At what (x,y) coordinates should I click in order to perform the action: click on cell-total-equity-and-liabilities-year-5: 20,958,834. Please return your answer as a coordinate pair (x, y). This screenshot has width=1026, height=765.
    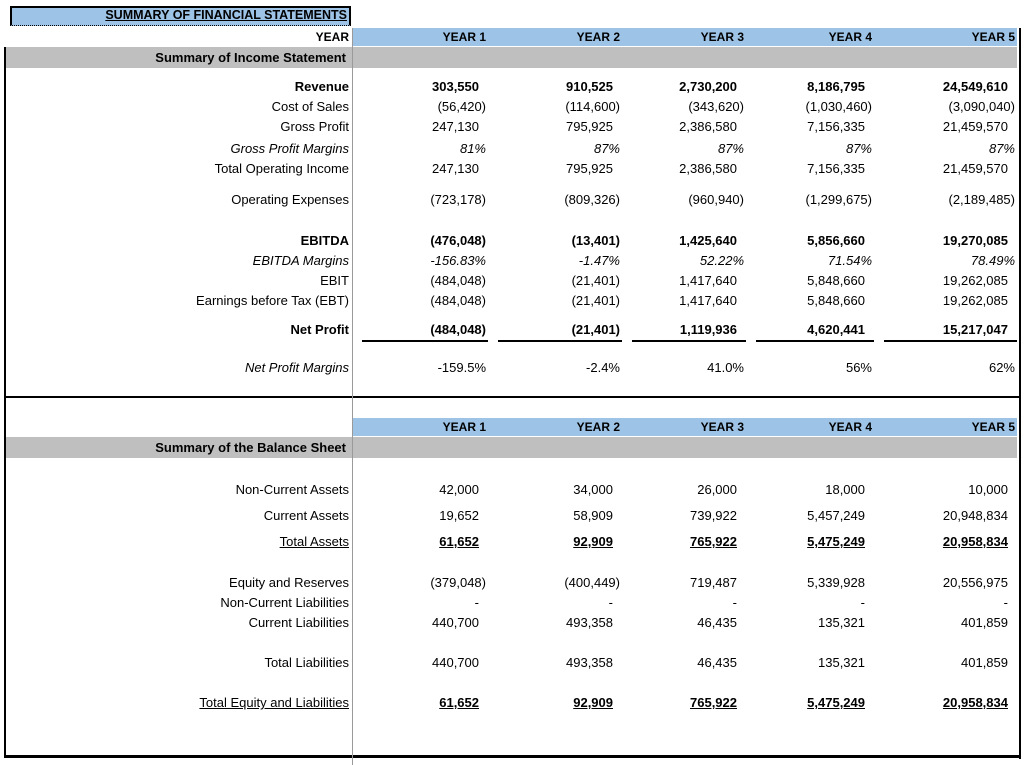
    Looking at the image, I should click on (975, 702).